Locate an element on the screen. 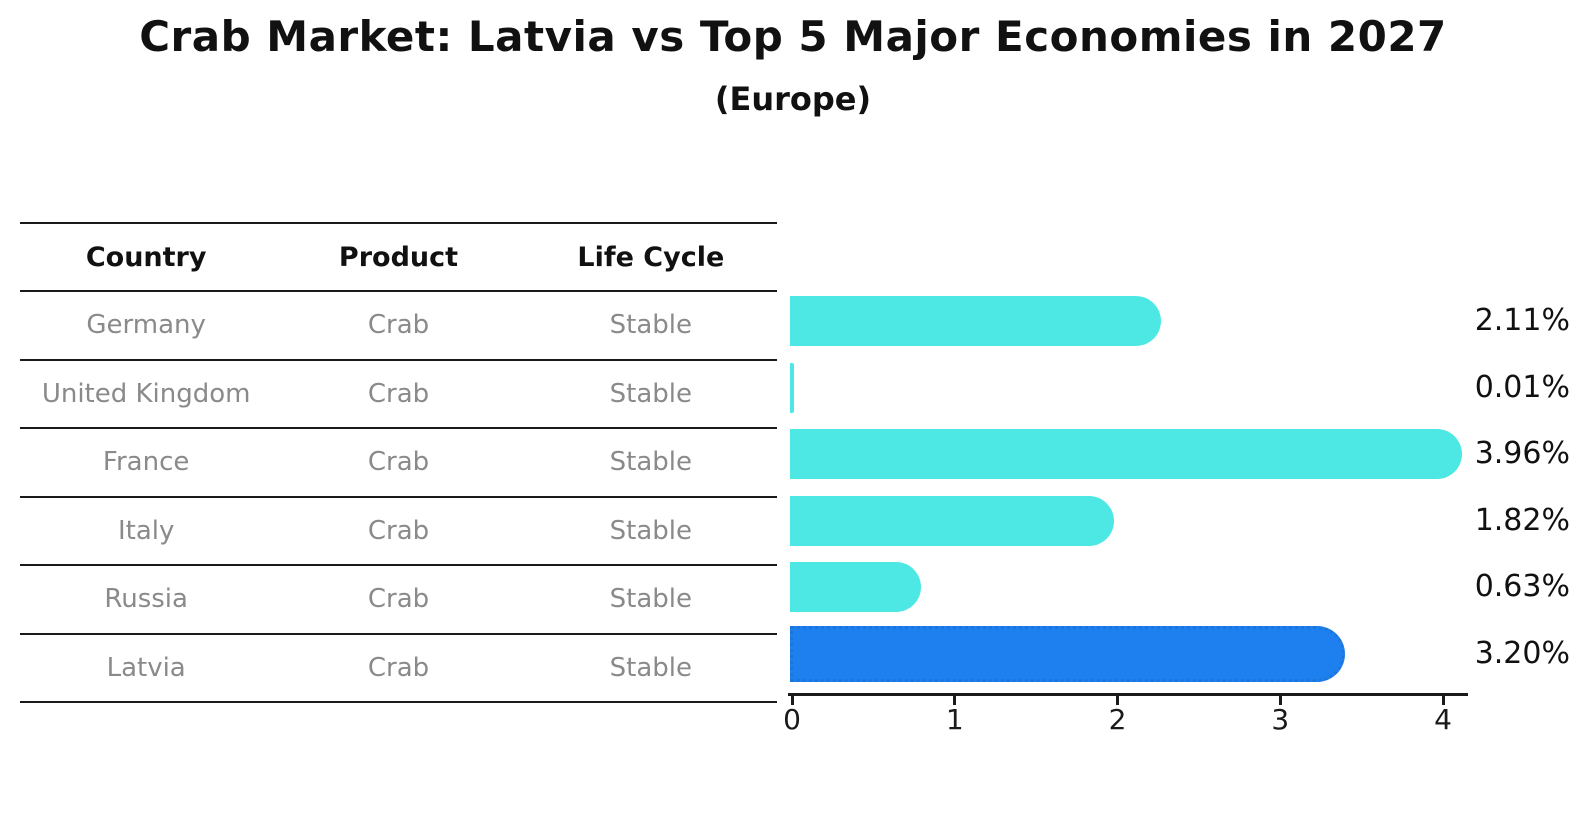 Image resolution: width=1586 pixels, height=823 pixels. table-row: Germany Crab Stable is located at coordinates (398, 324).